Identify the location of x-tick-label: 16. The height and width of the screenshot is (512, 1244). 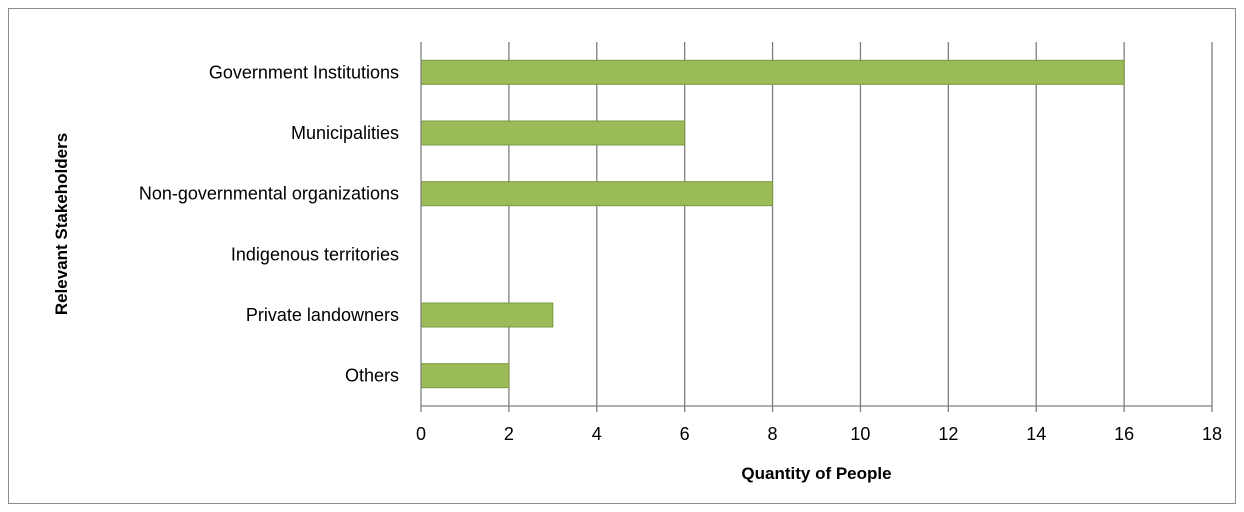
(1124, 434).